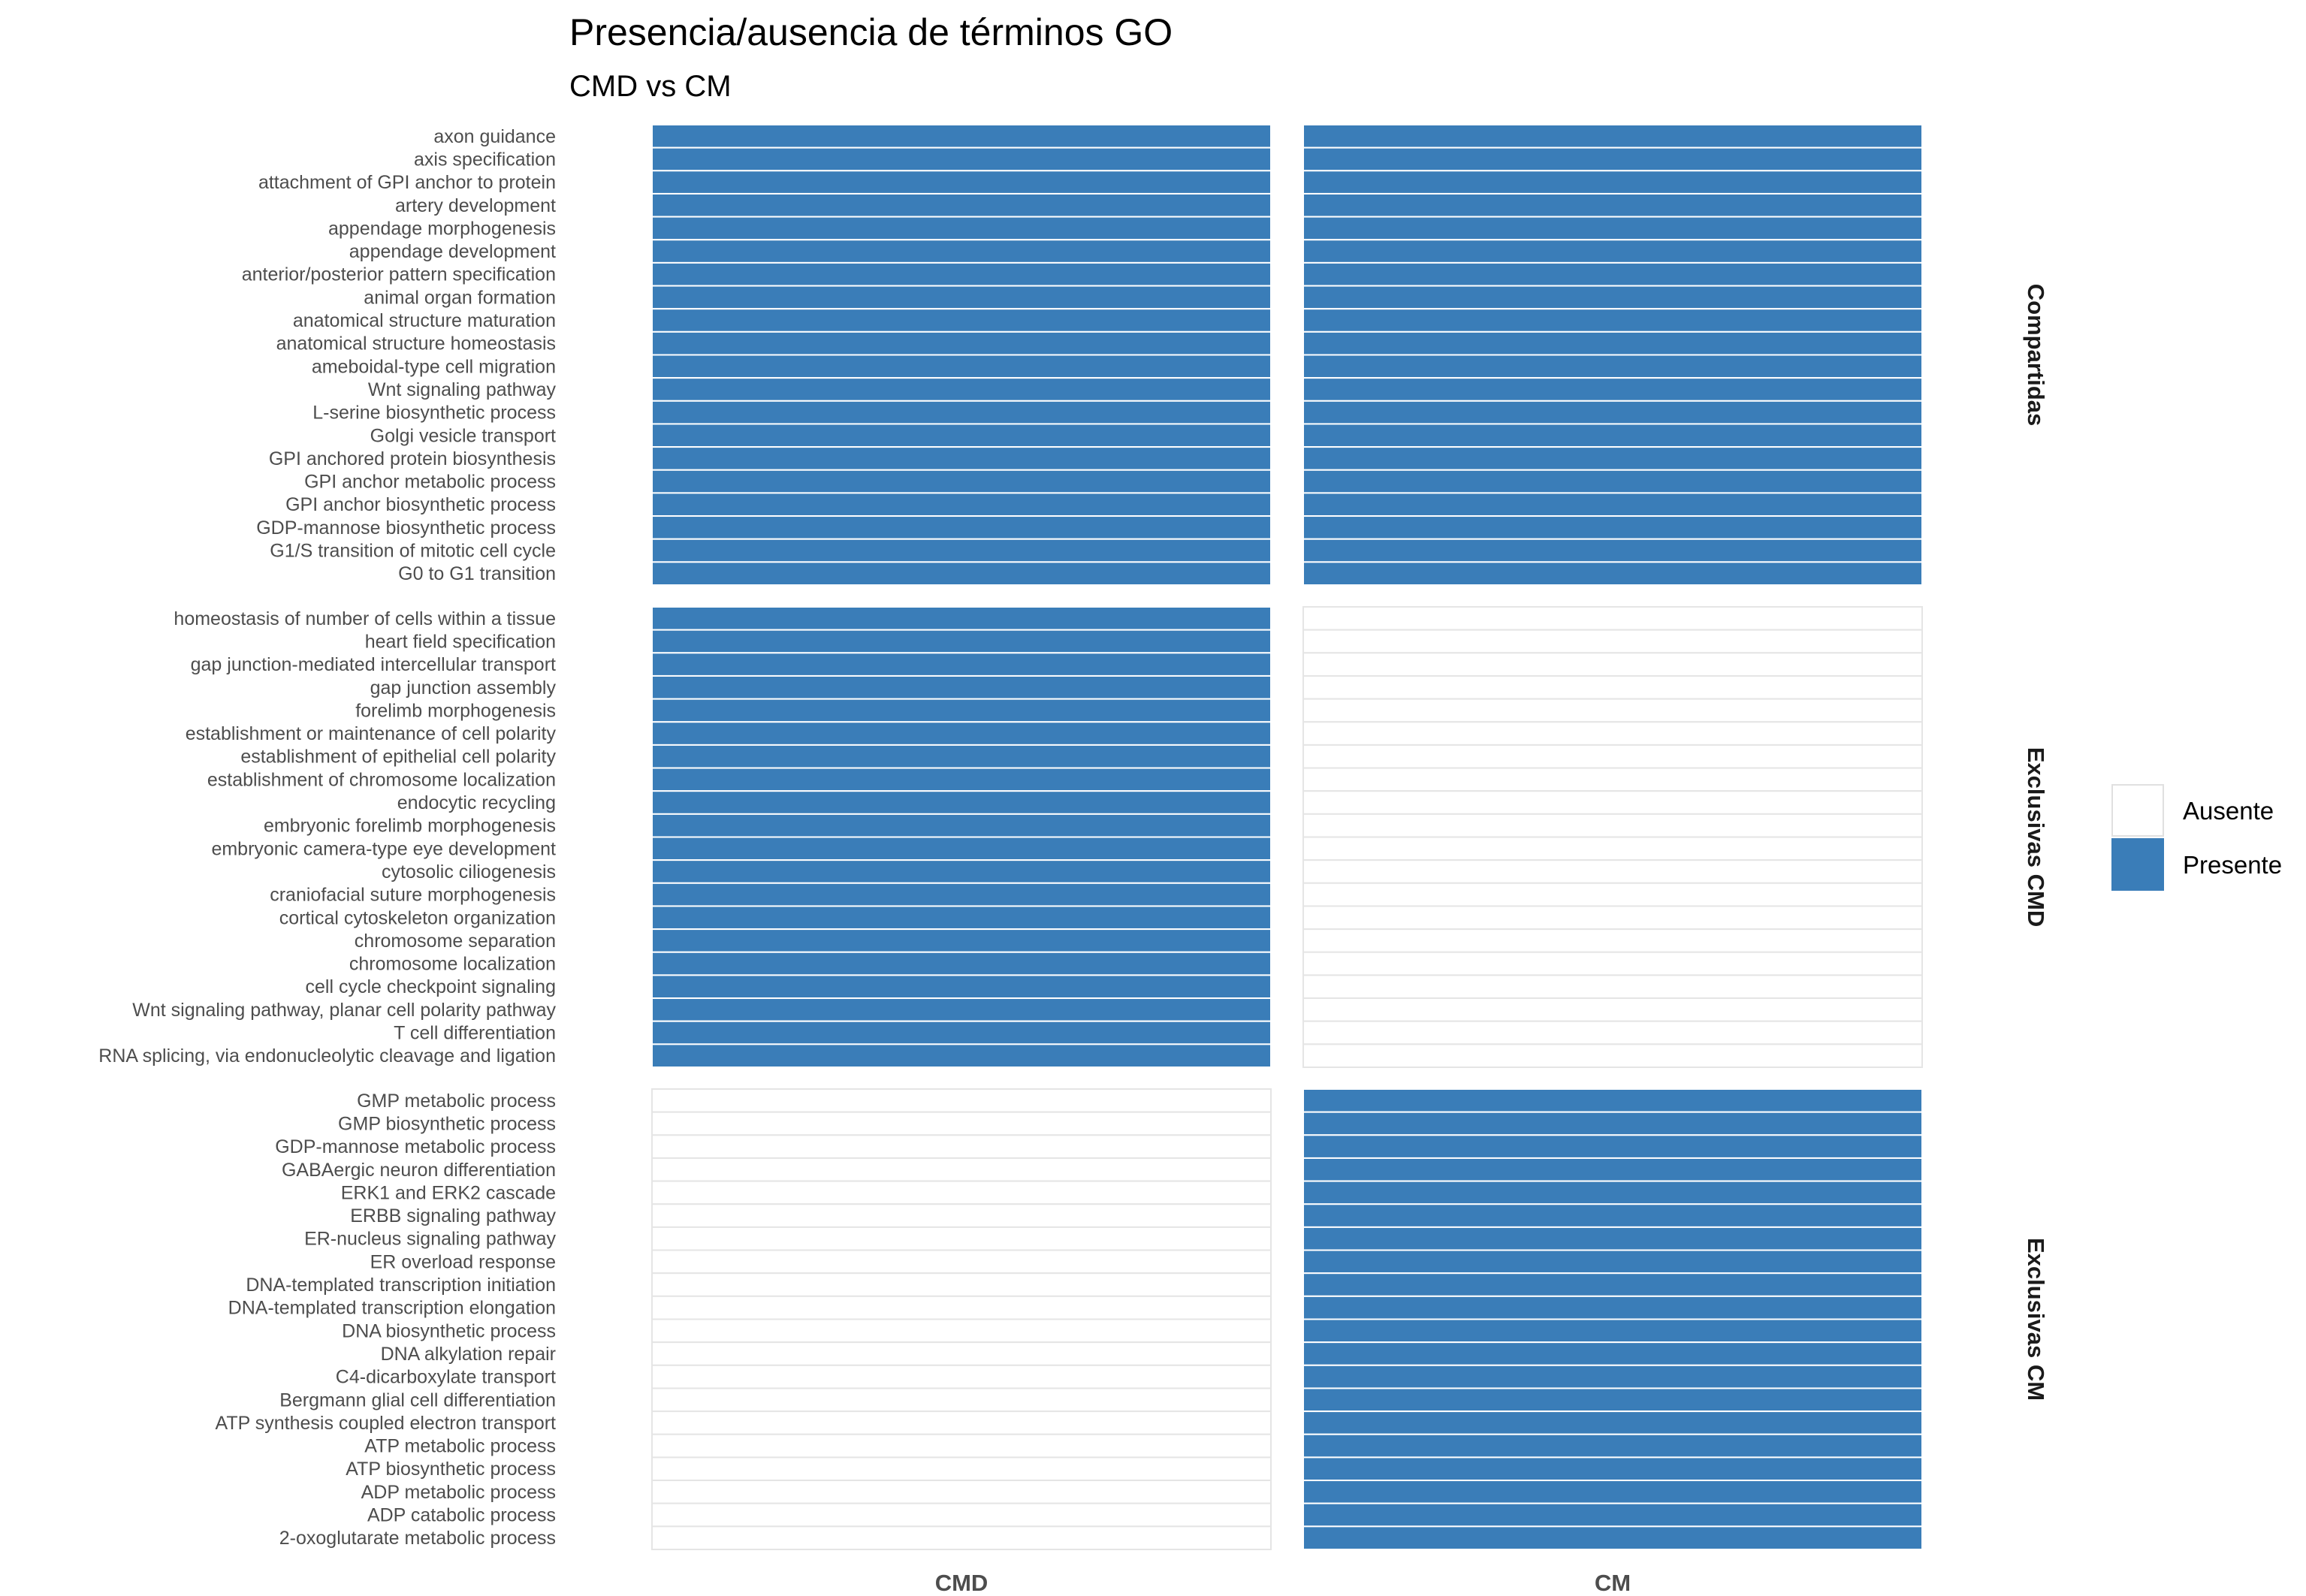  I want to click on x-axis: CMD CM, so click(1283, 1583).